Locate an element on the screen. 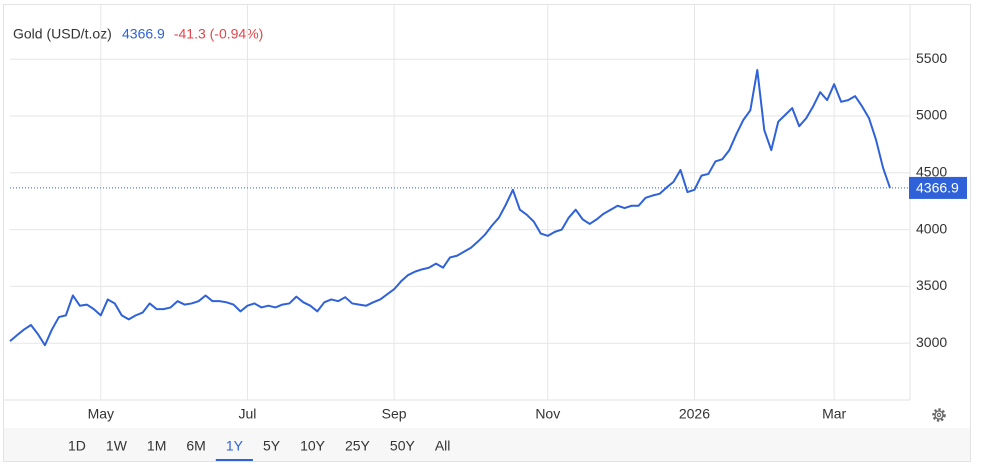  y-tick-label: 4000 is located at coordinates (931, 228).